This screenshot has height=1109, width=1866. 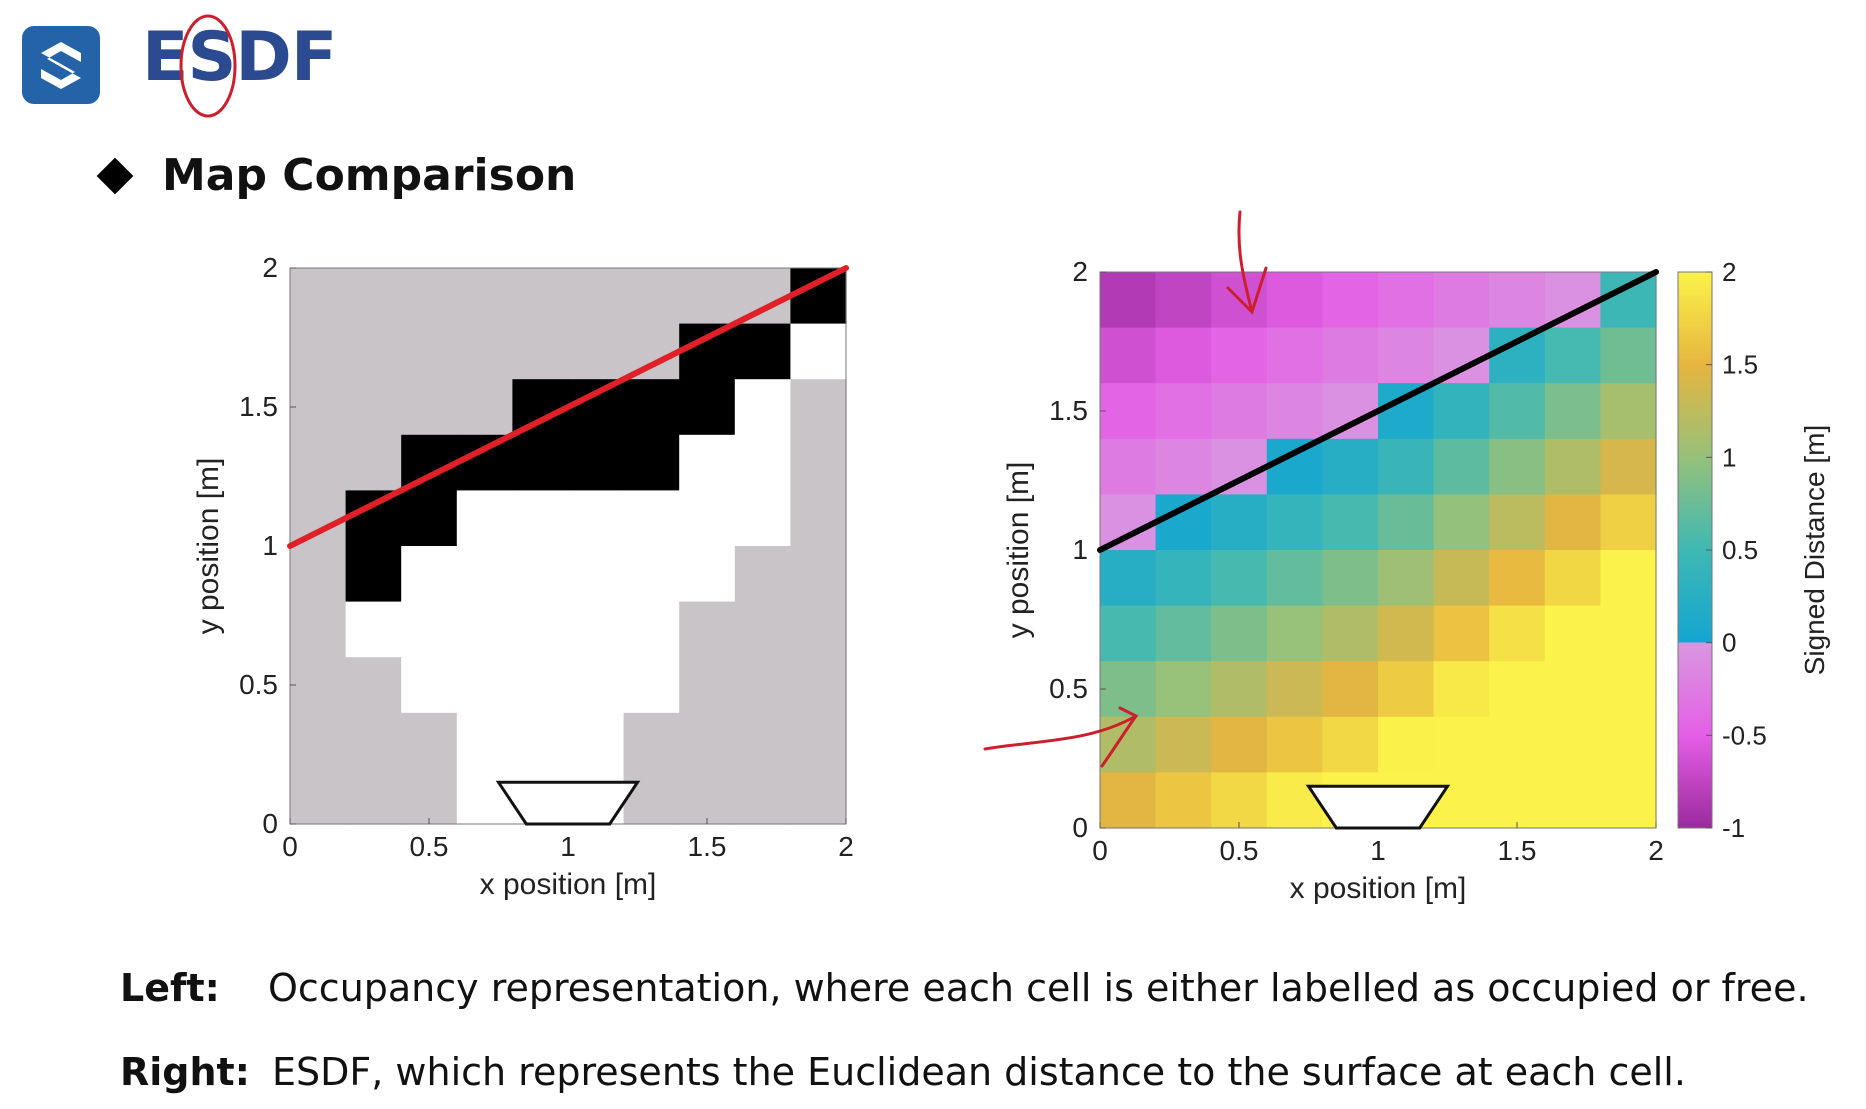 I want to click on x-tick-label: 0.5, so click(x=429, y=846).